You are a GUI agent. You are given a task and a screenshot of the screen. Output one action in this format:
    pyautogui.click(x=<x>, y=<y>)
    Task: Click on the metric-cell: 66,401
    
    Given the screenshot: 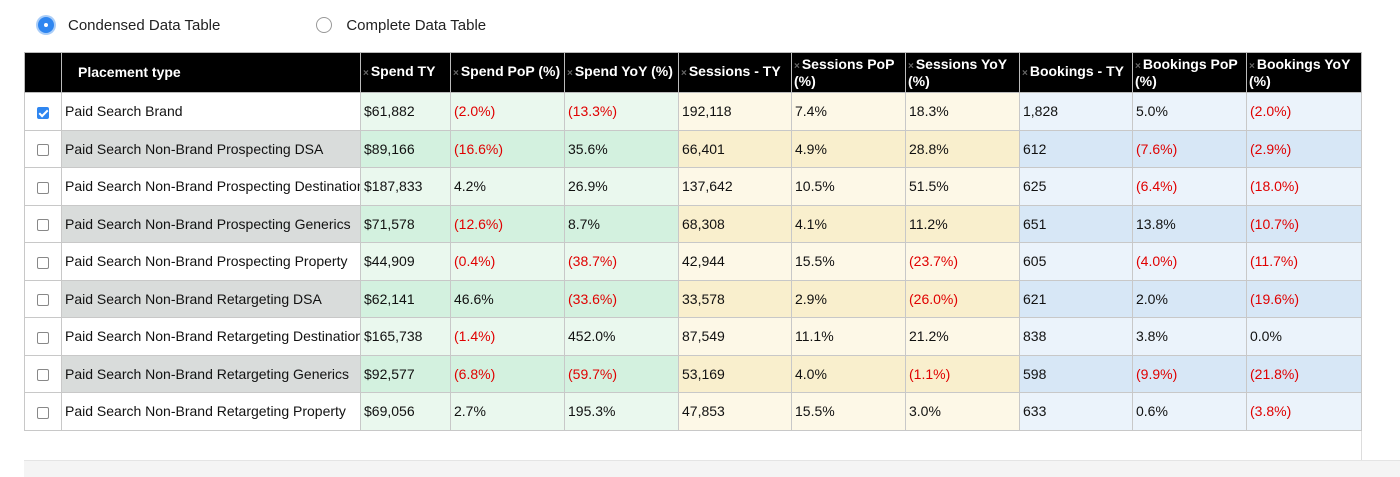 What is the action you would take?
    pyautogui.click(x=735, y=148)
    